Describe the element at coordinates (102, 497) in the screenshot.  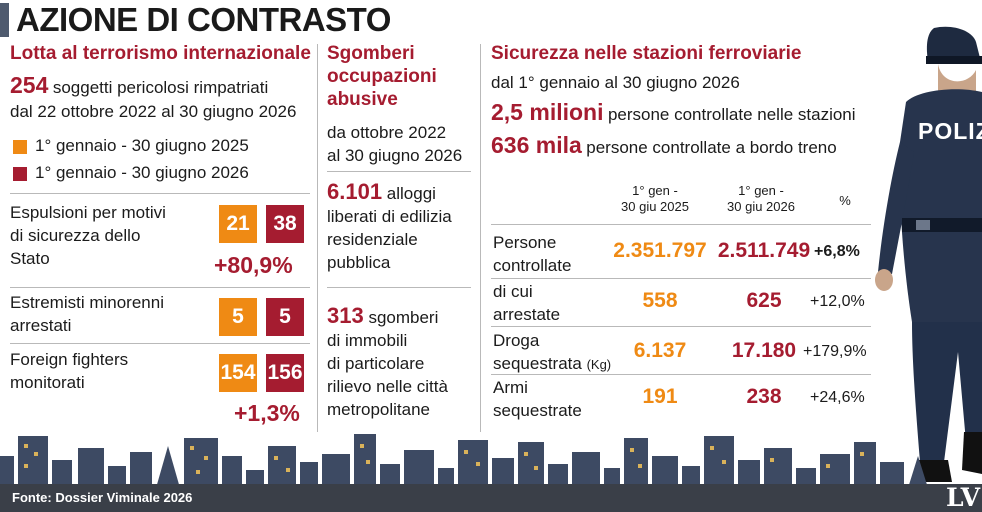
I see `footer-source: Fonte: Dossier Viminale 2026` at that location.